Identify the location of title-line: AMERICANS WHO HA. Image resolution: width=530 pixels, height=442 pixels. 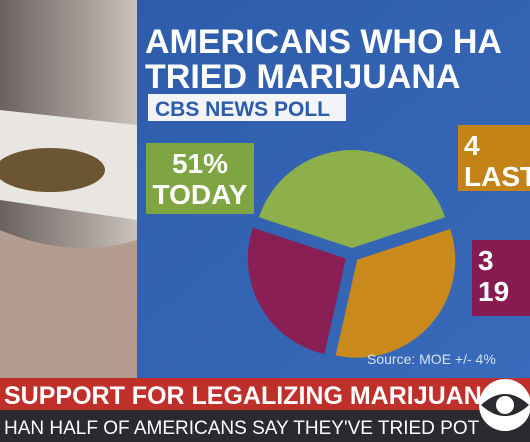
(323, 42).